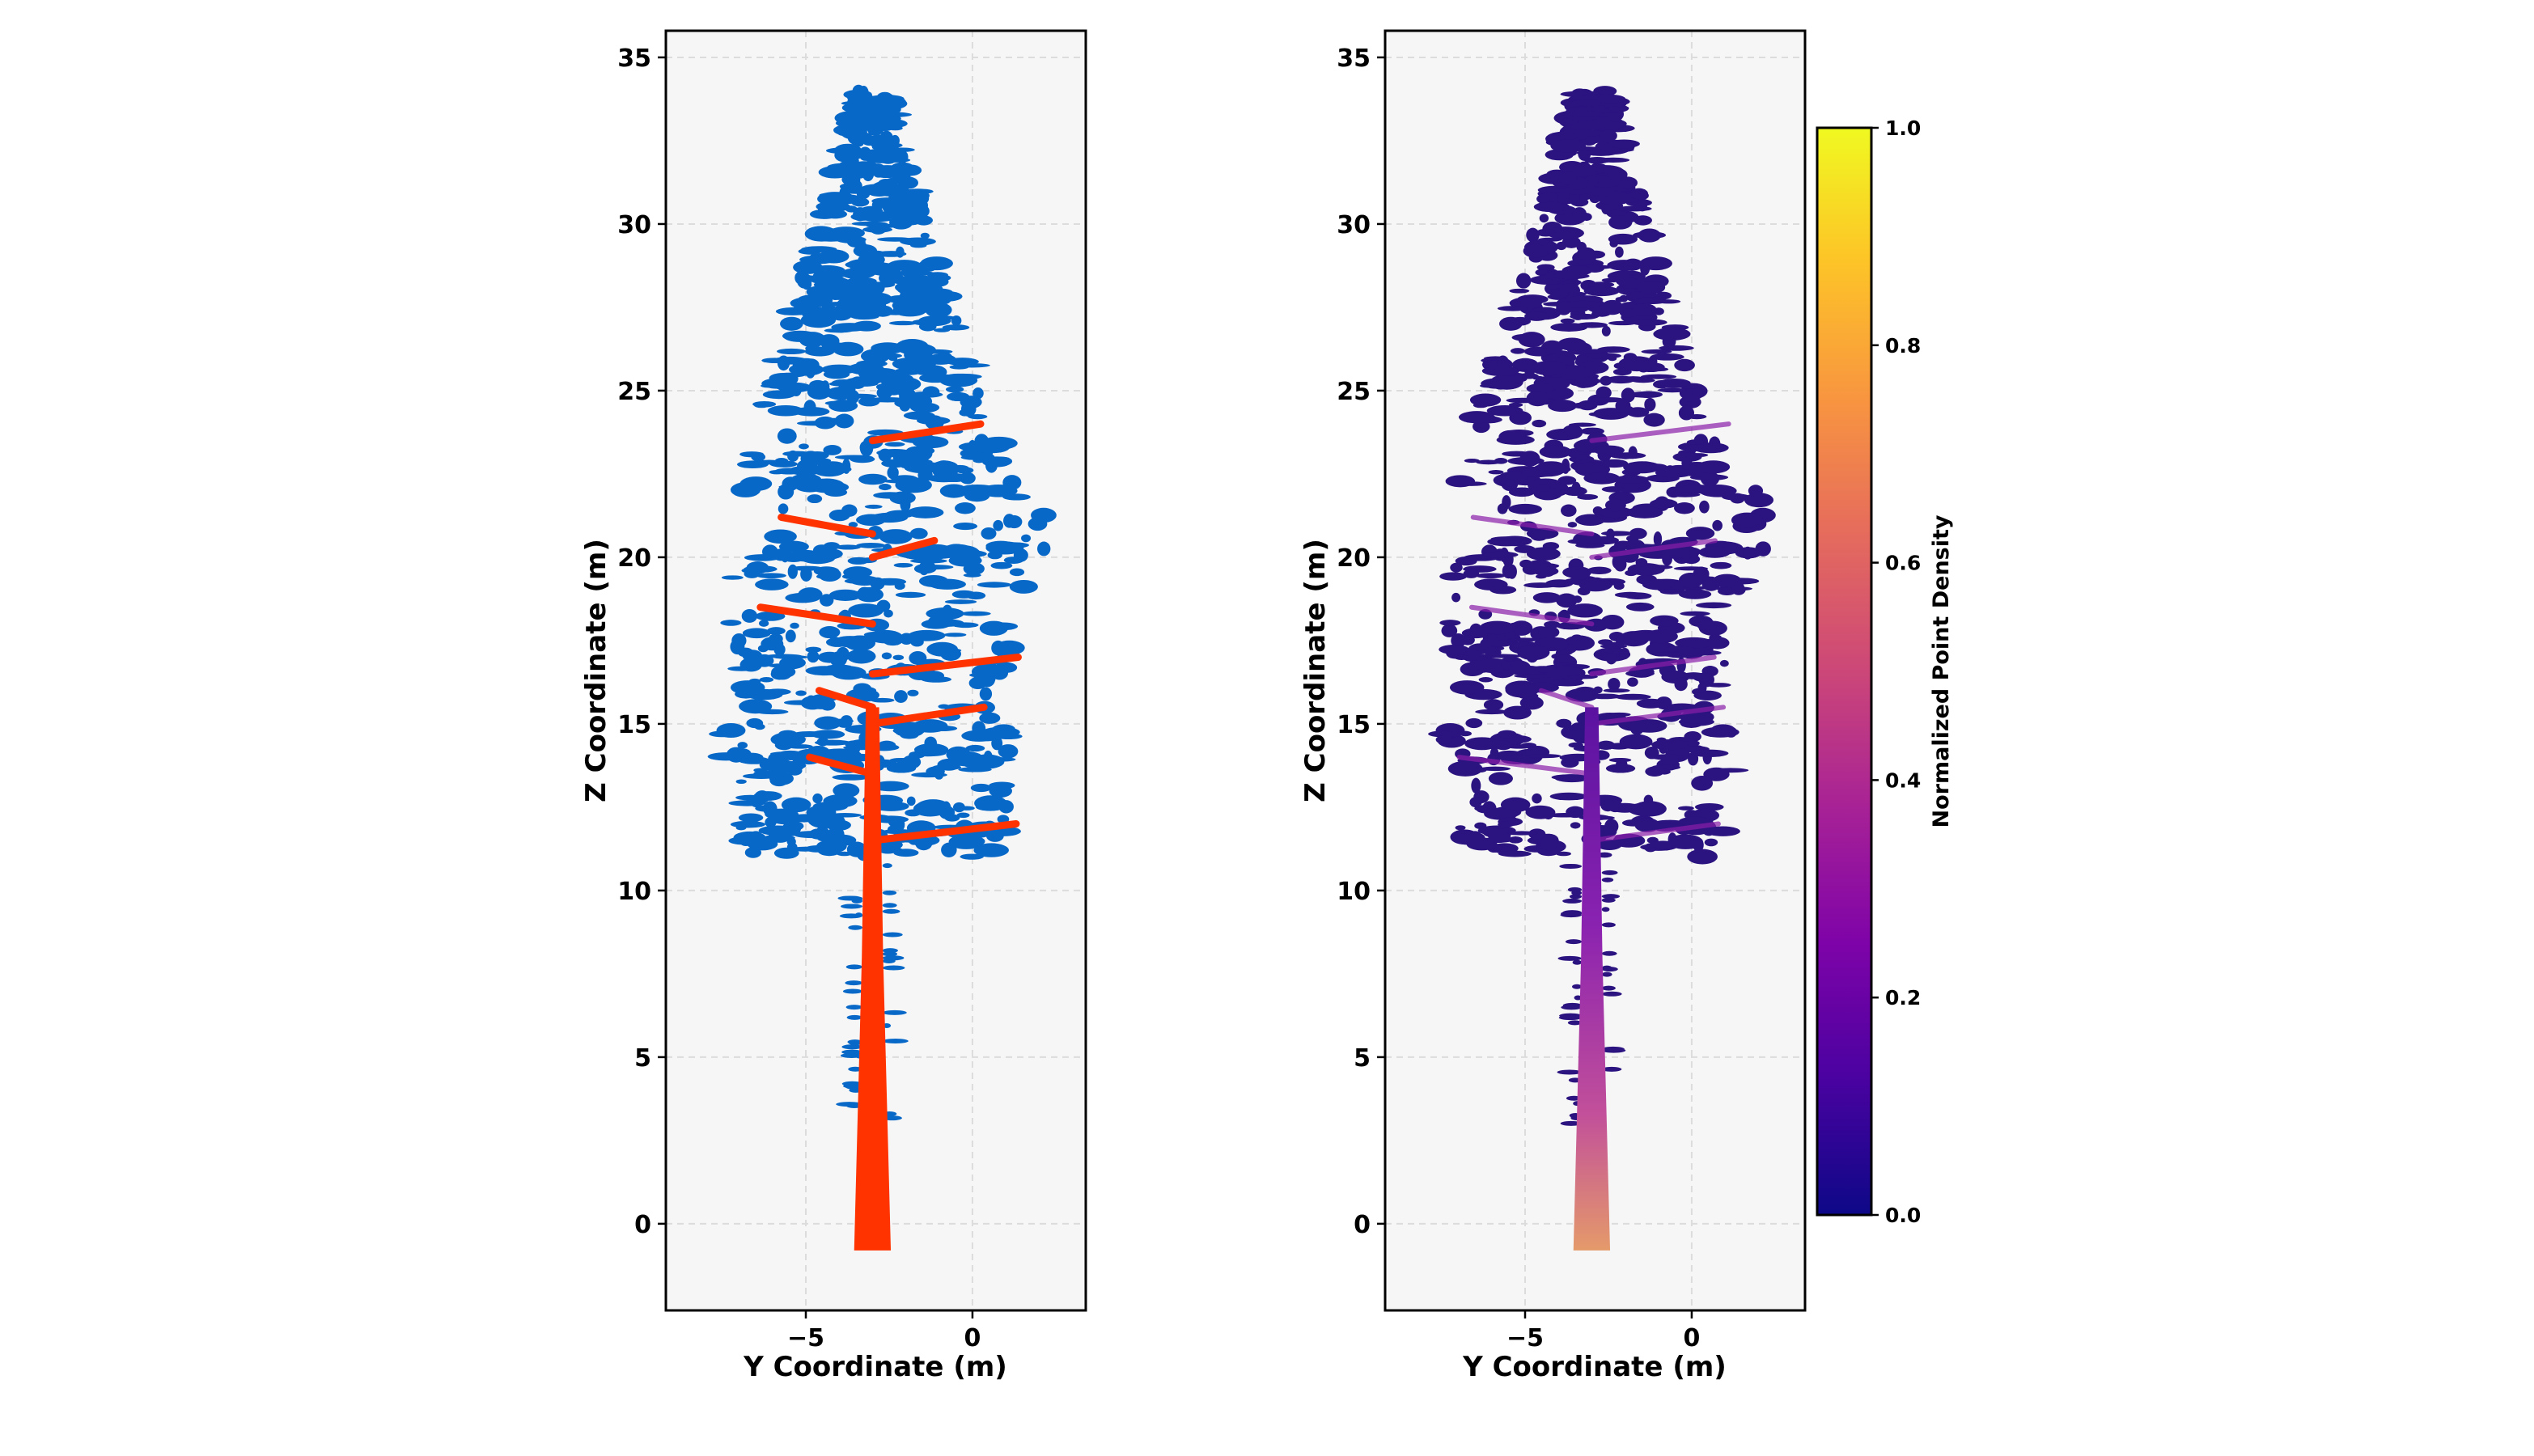  Describe the element at coordinates (1525, 1338) in the screenshot. I see `x-tick-label: −5` at that location.